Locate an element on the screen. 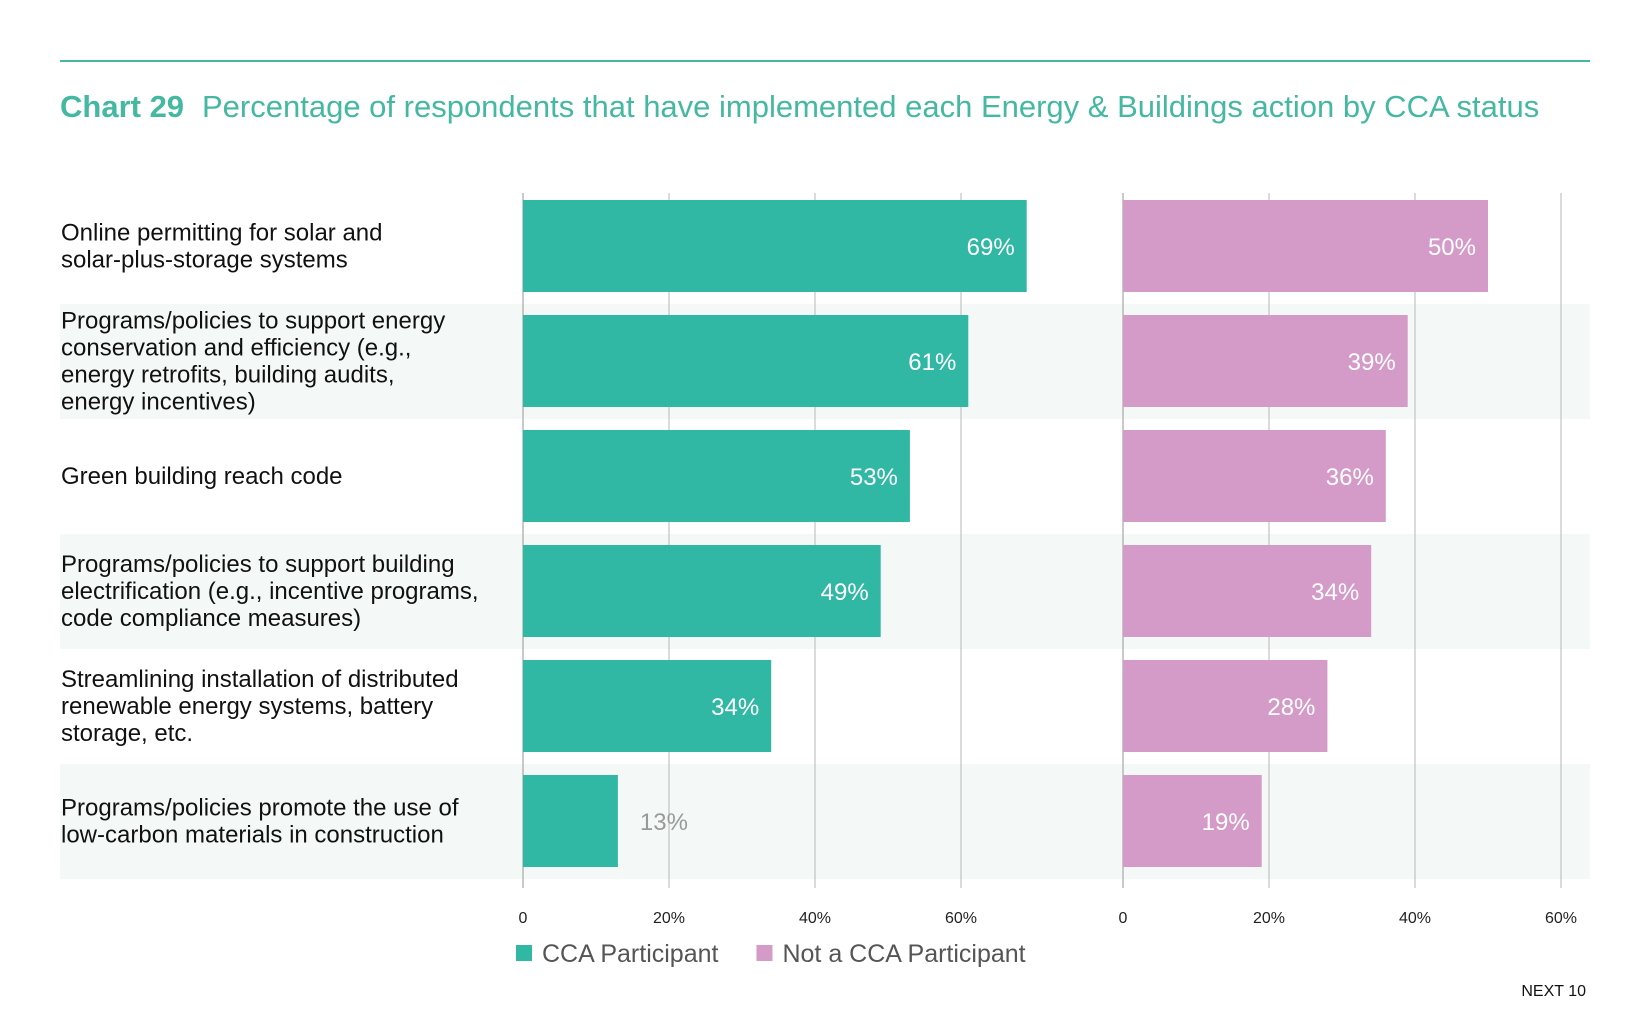 The height and width of the screenshot is (1021, 1643). data-label: 61% is located at coordinates (932, 362).